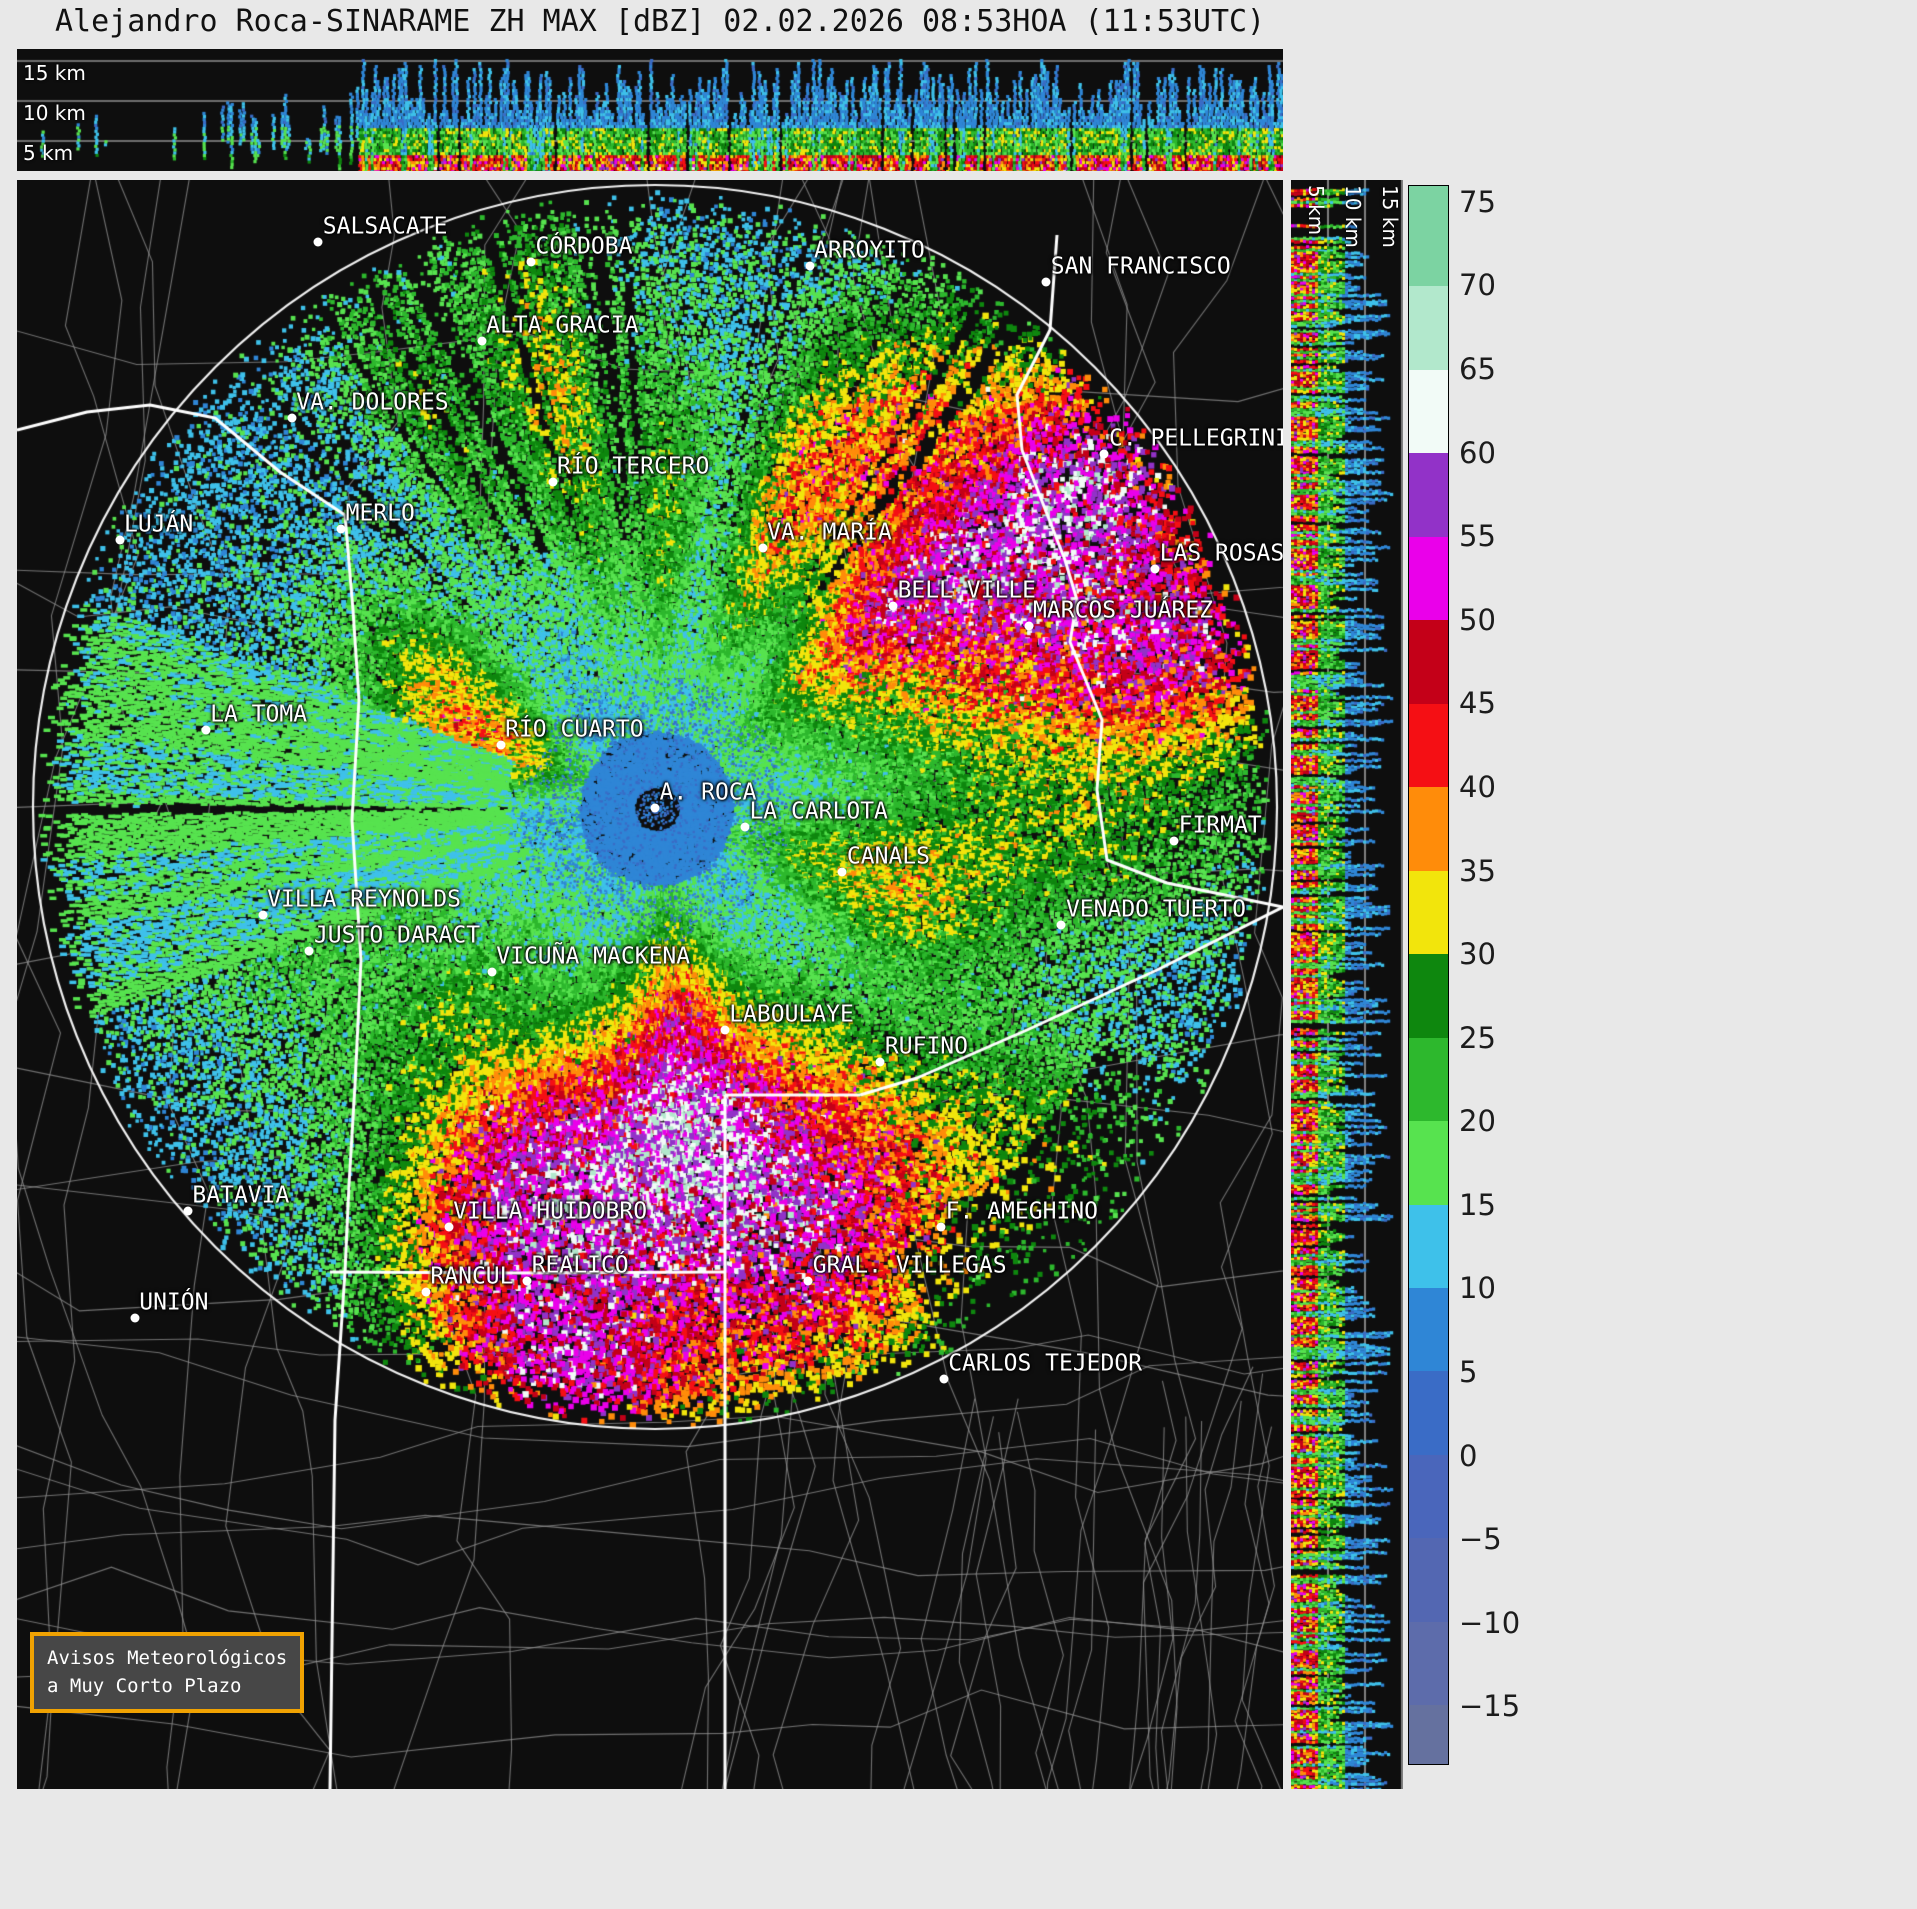 The width and height of the screenshot is (1917, 1909). I want to click on colorbar, so click(1428, 975).